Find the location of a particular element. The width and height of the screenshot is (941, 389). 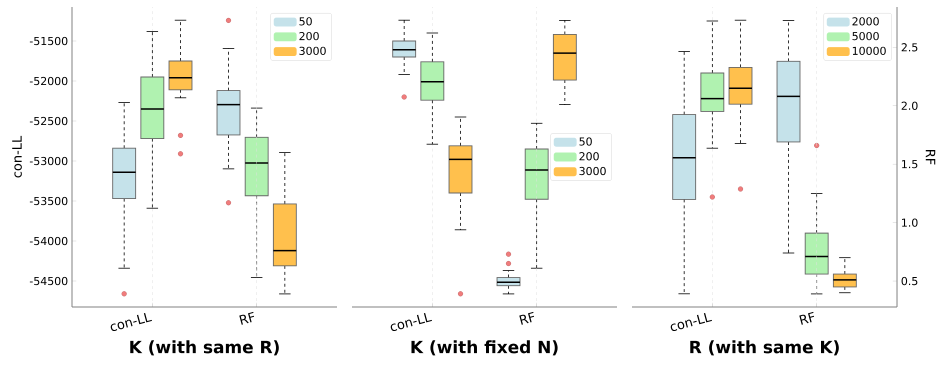

y2-tick-label: 0.5 is located at coordinates (910, 281).